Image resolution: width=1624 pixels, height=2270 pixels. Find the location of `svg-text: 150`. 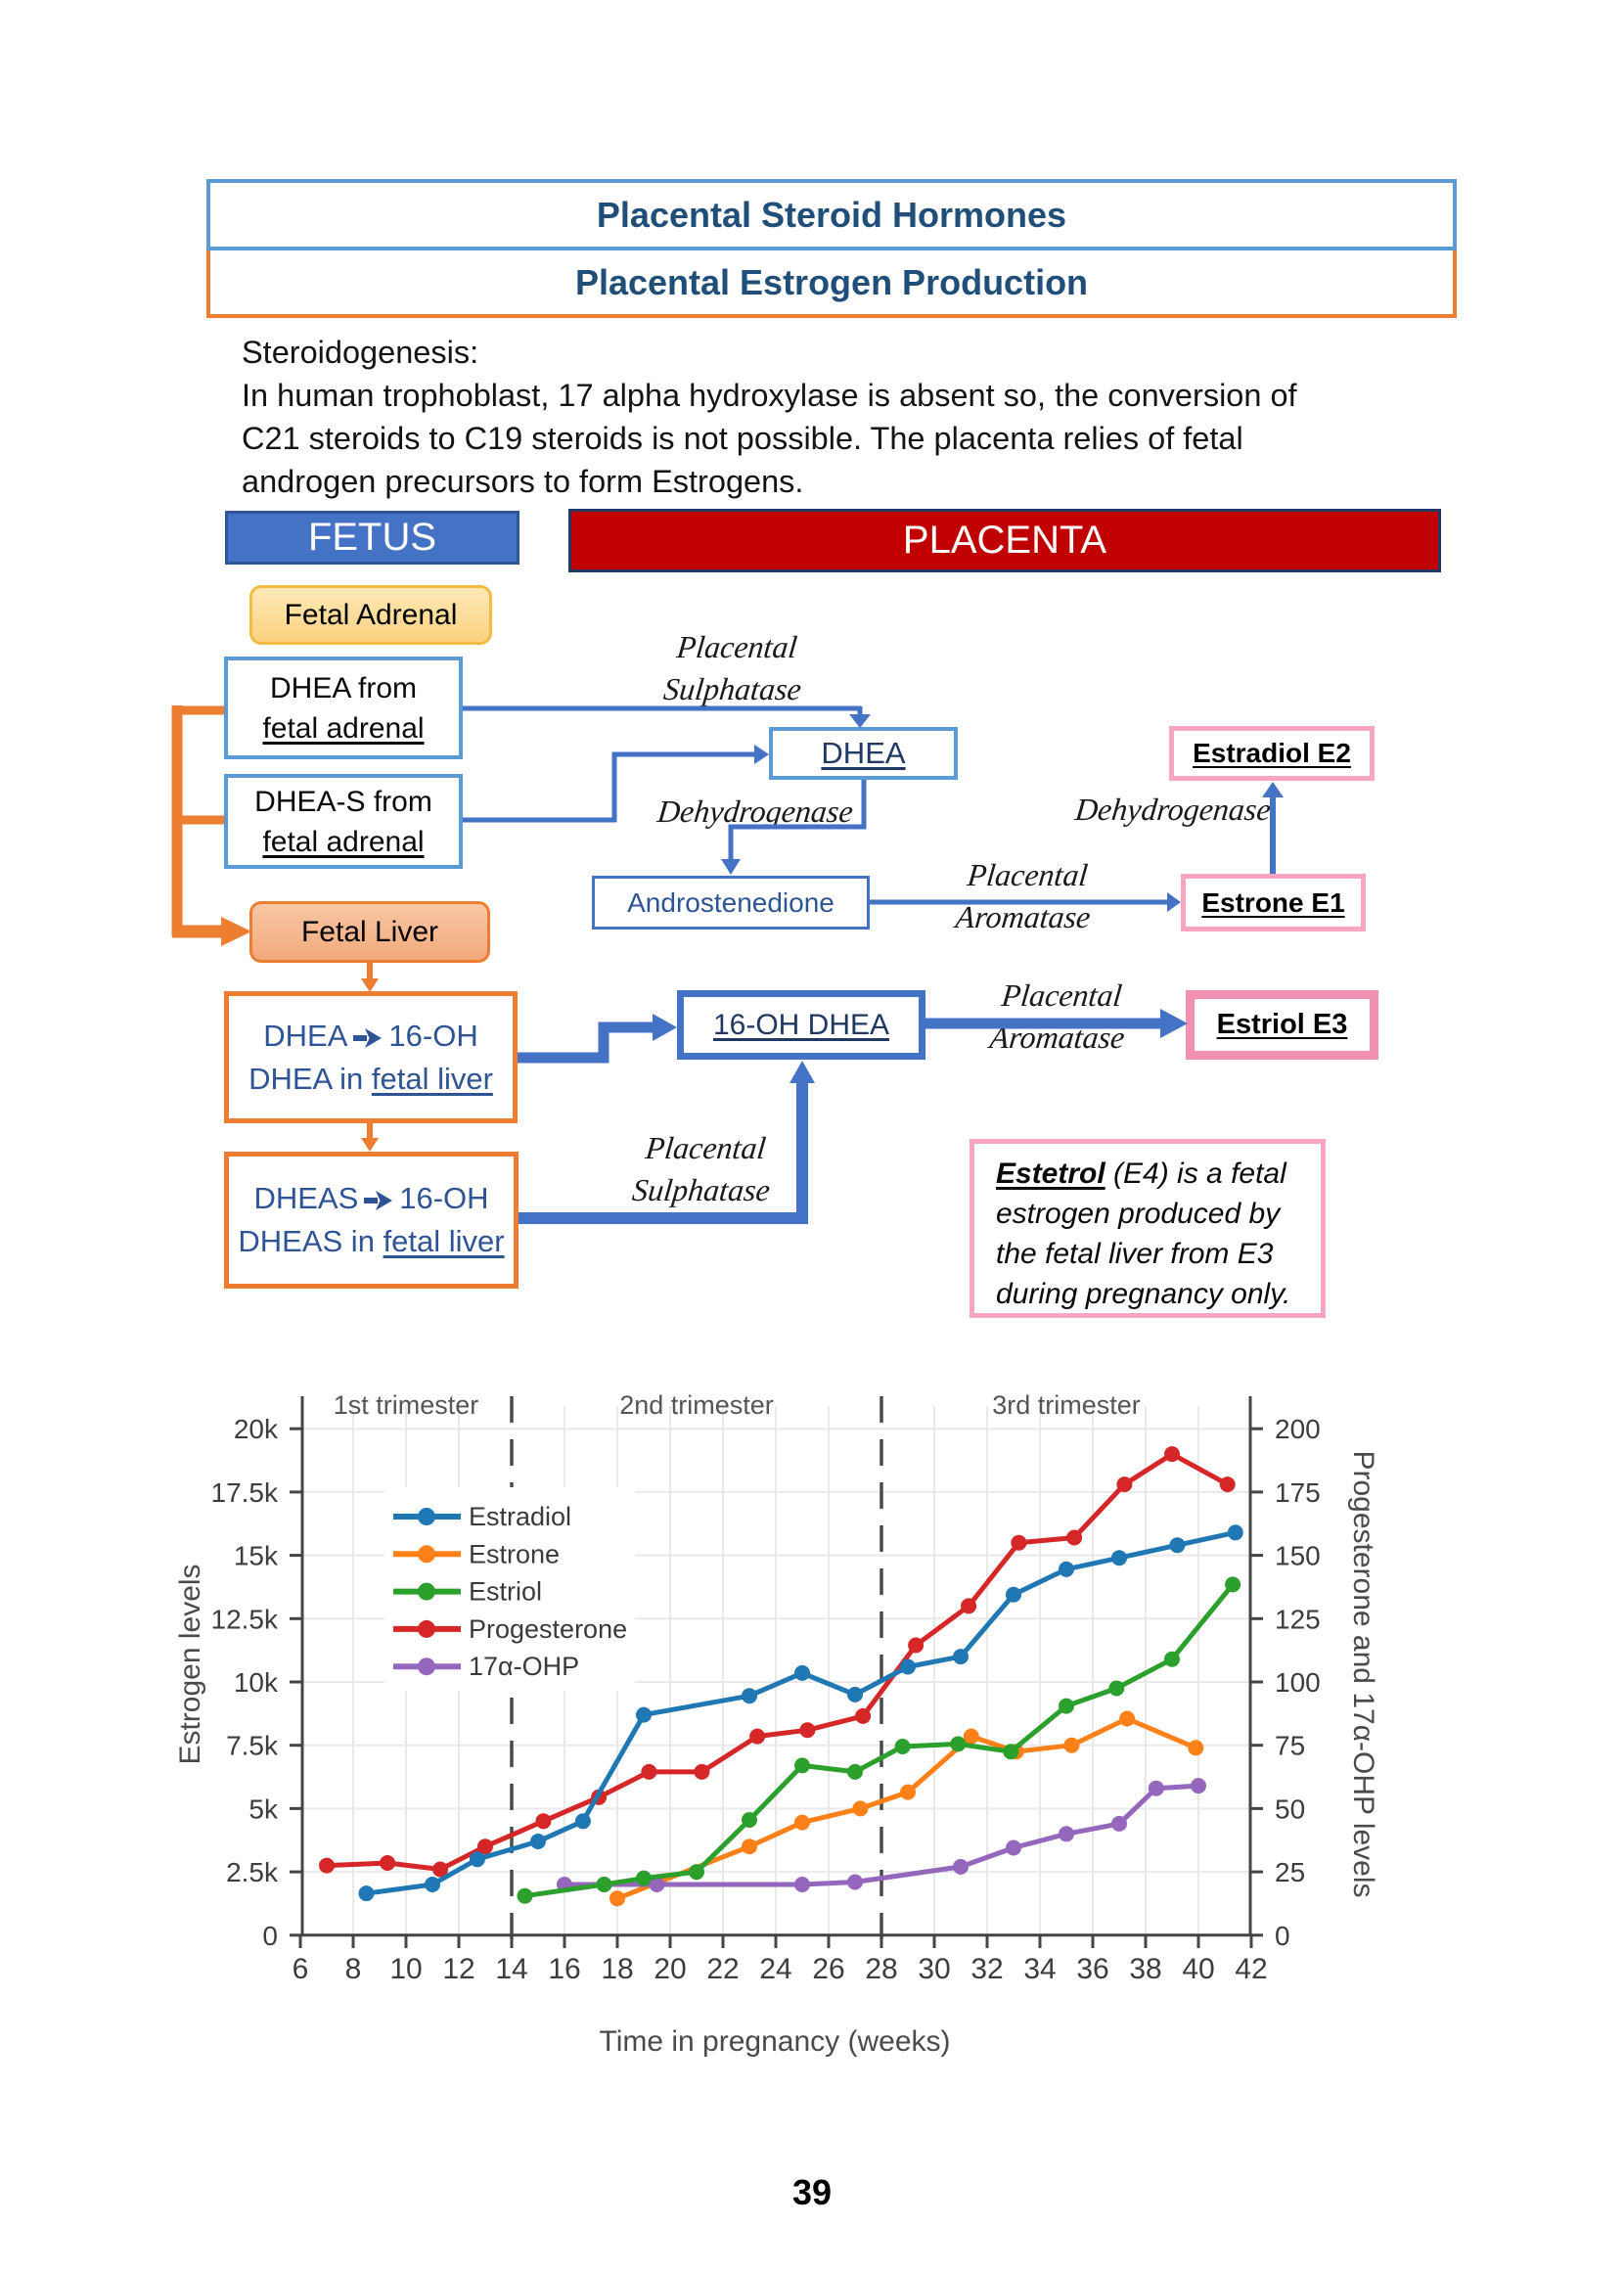

svg-text: 150 is located at coordinates (1298, 1556).